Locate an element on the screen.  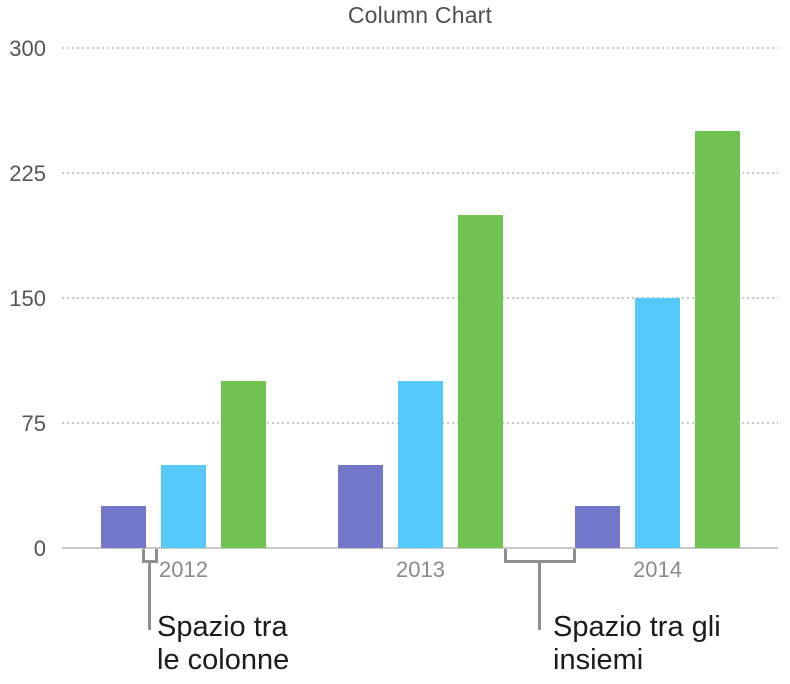
y-tick-label-0: 0 is located at coordinates (39, 548).